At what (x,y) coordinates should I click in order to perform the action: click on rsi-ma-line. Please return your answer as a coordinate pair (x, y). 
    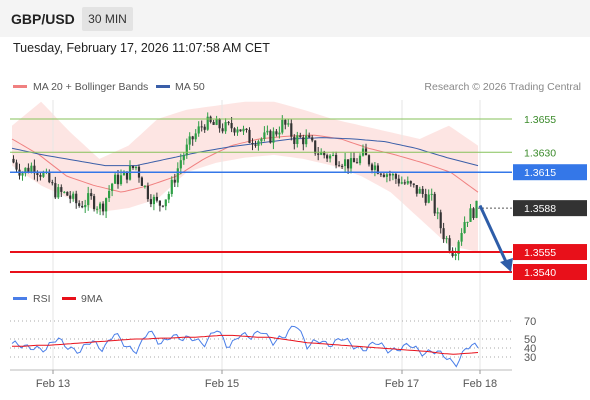
    Looking at the image, I should click on (245, 344).